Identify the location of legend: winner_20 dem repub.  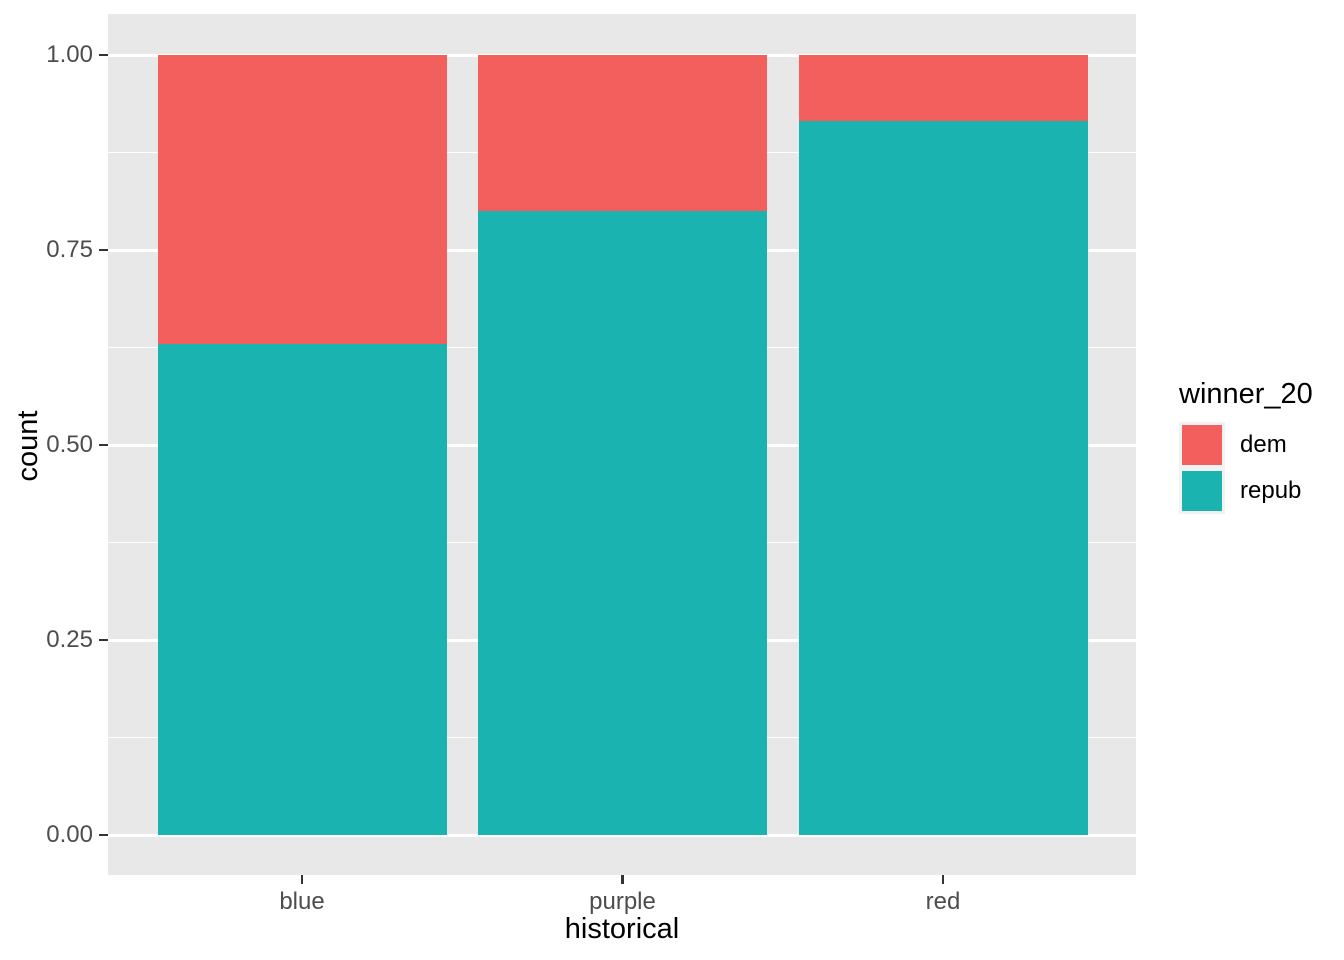
(1246, 446).